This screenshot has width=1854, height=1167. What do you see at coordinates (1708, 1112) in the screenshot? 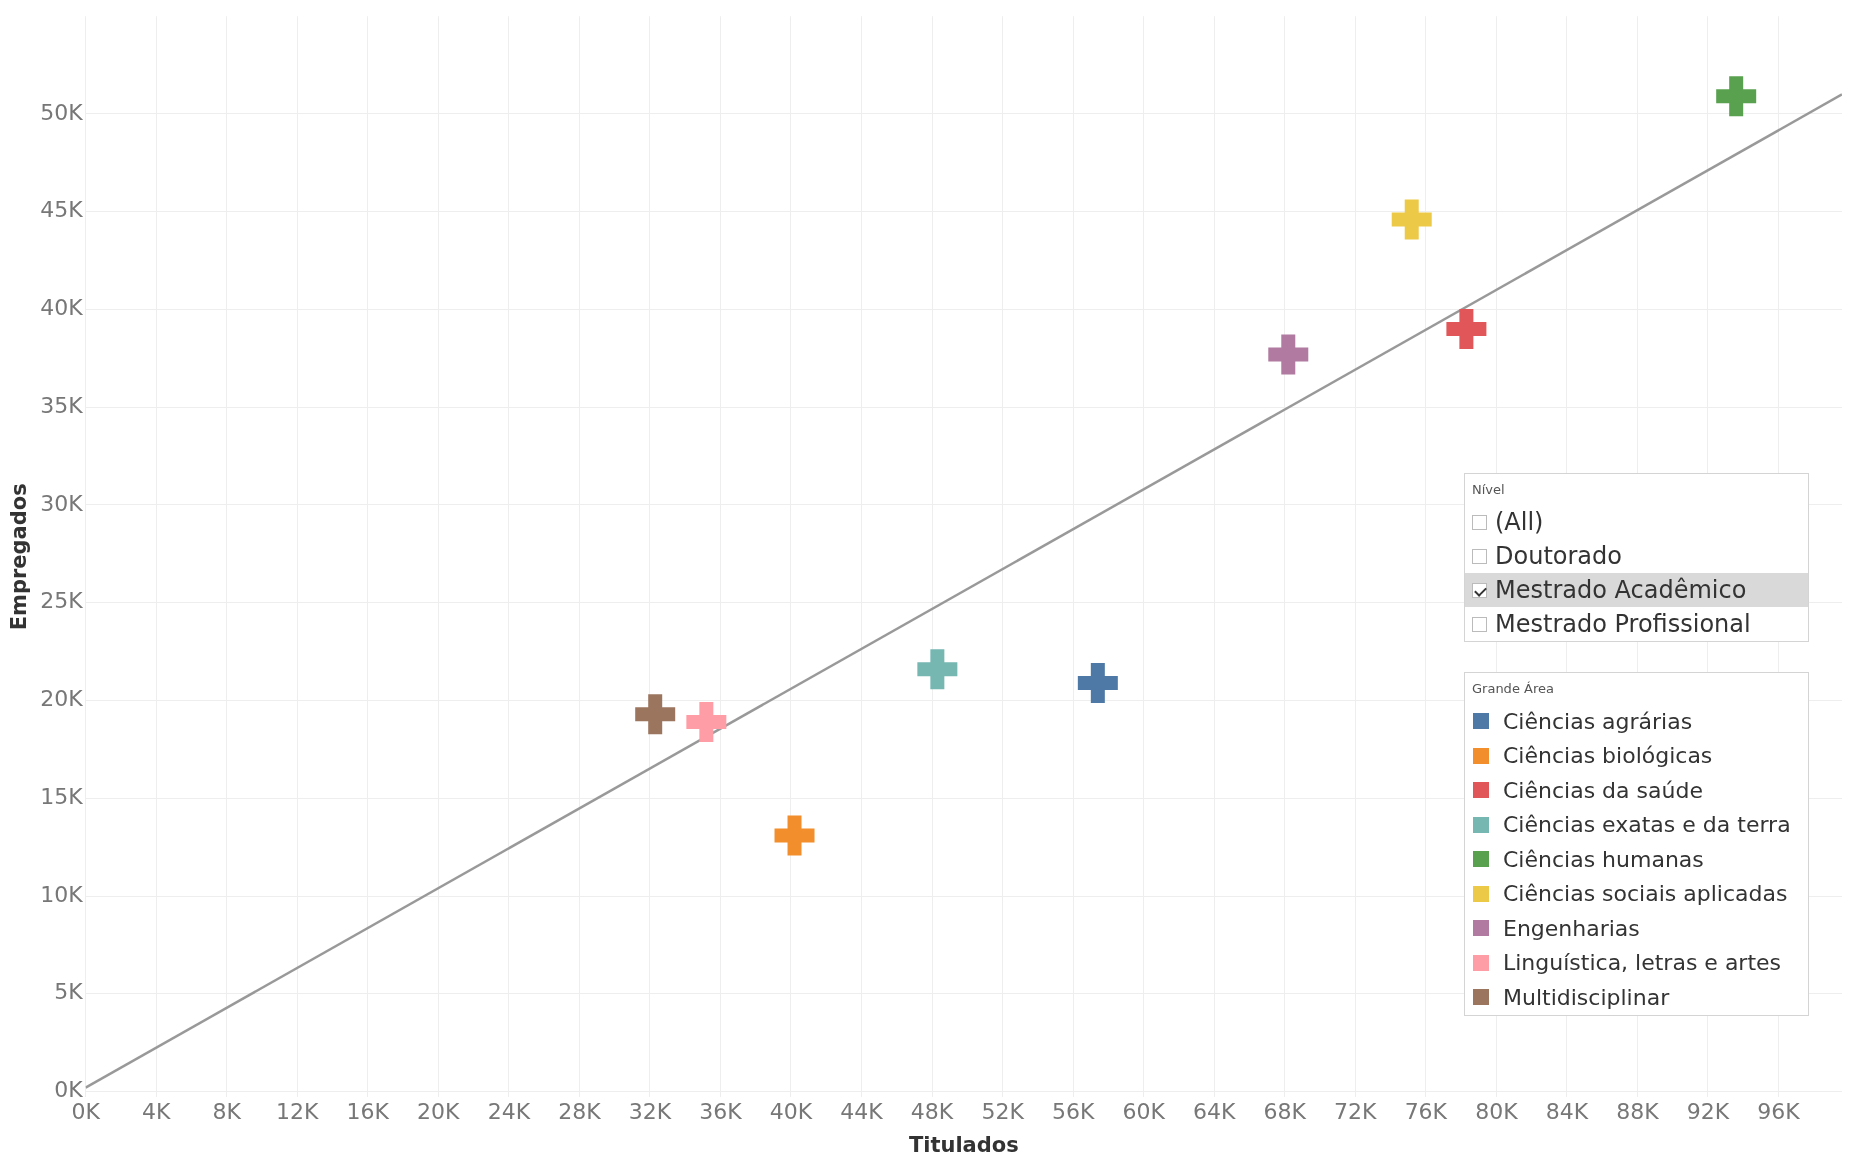
I see `x-tick-label: 92K` at bounding box center [1708, 1112].